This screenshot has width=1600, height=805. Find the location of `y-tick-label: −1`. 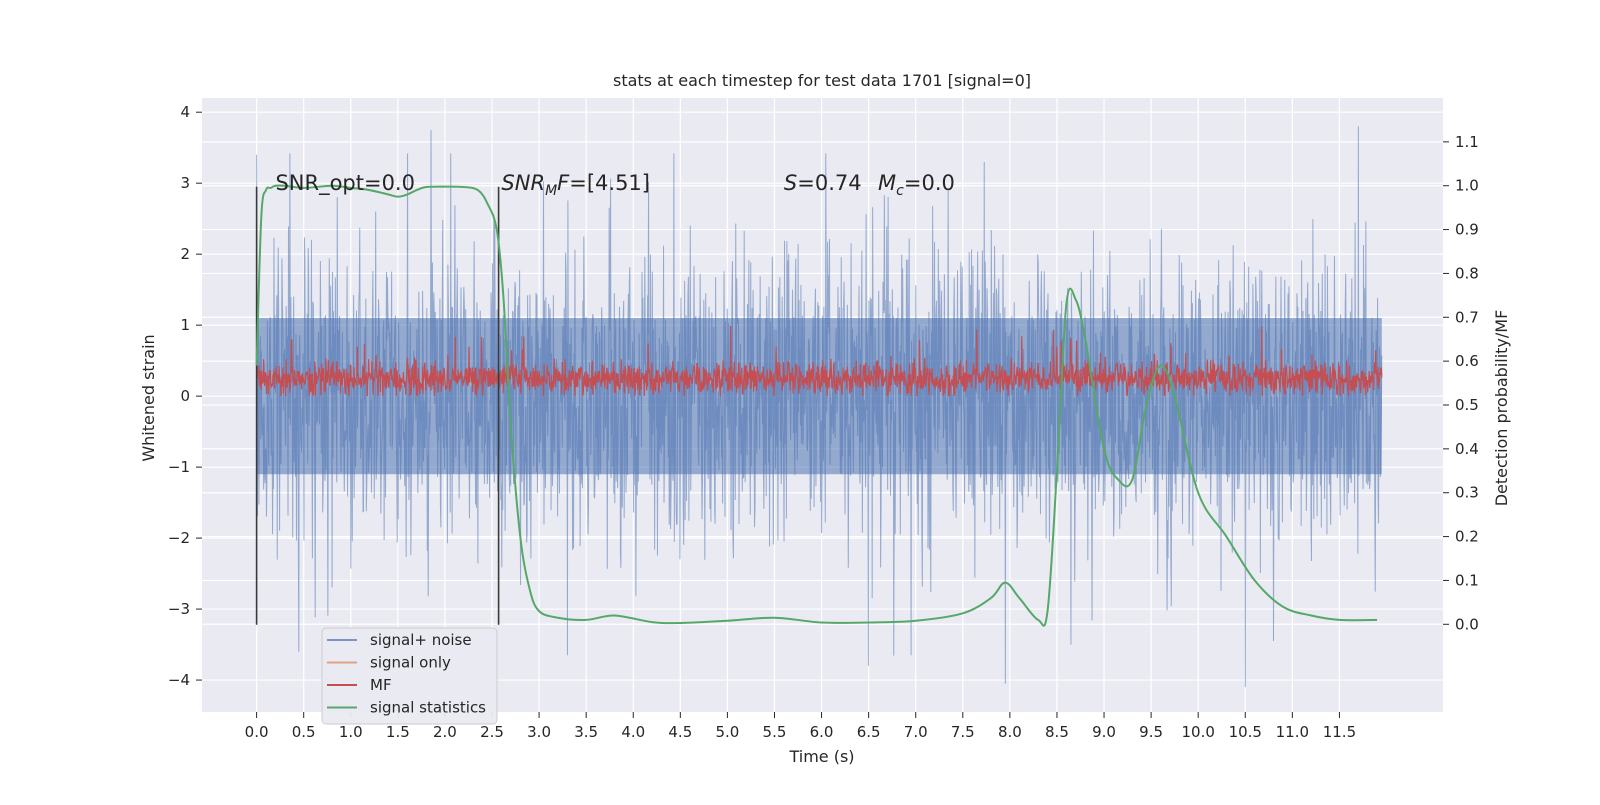

y-tick-label: −1 is located at coordinates (179, 467).